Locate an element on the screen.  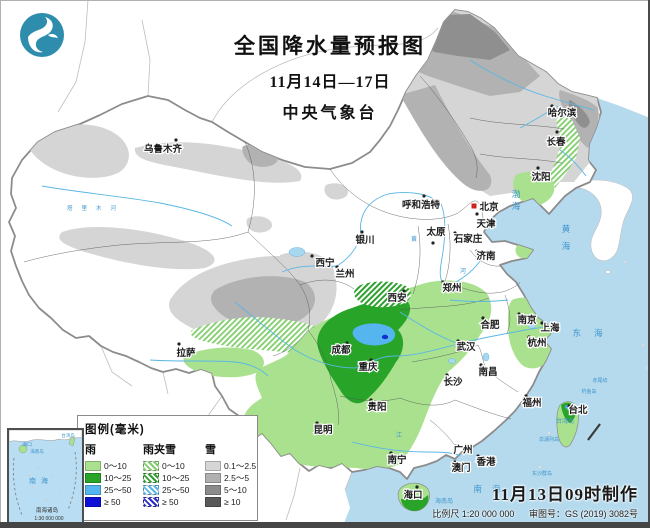
legend-label: 2.5～5 is located at coordinates (237, 477).